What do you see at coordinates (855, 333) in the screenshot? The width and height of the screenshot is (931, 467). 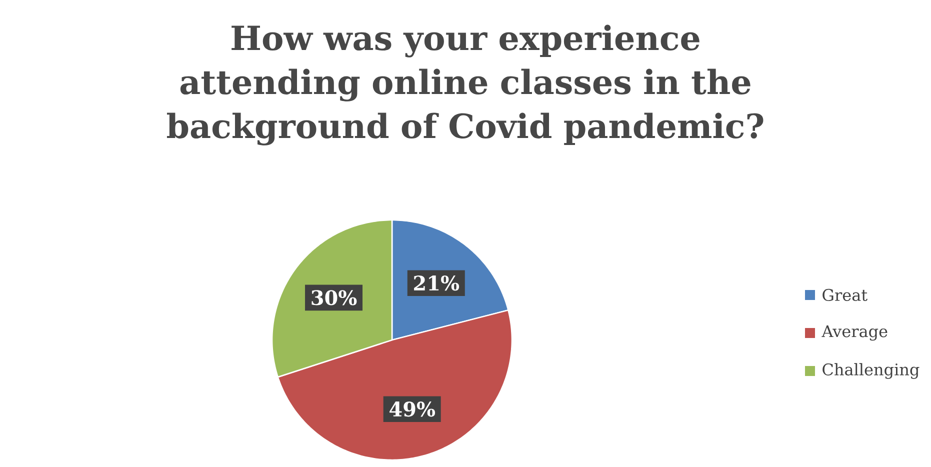 I see `legend-label: Average` at bounding box center [855, 333].